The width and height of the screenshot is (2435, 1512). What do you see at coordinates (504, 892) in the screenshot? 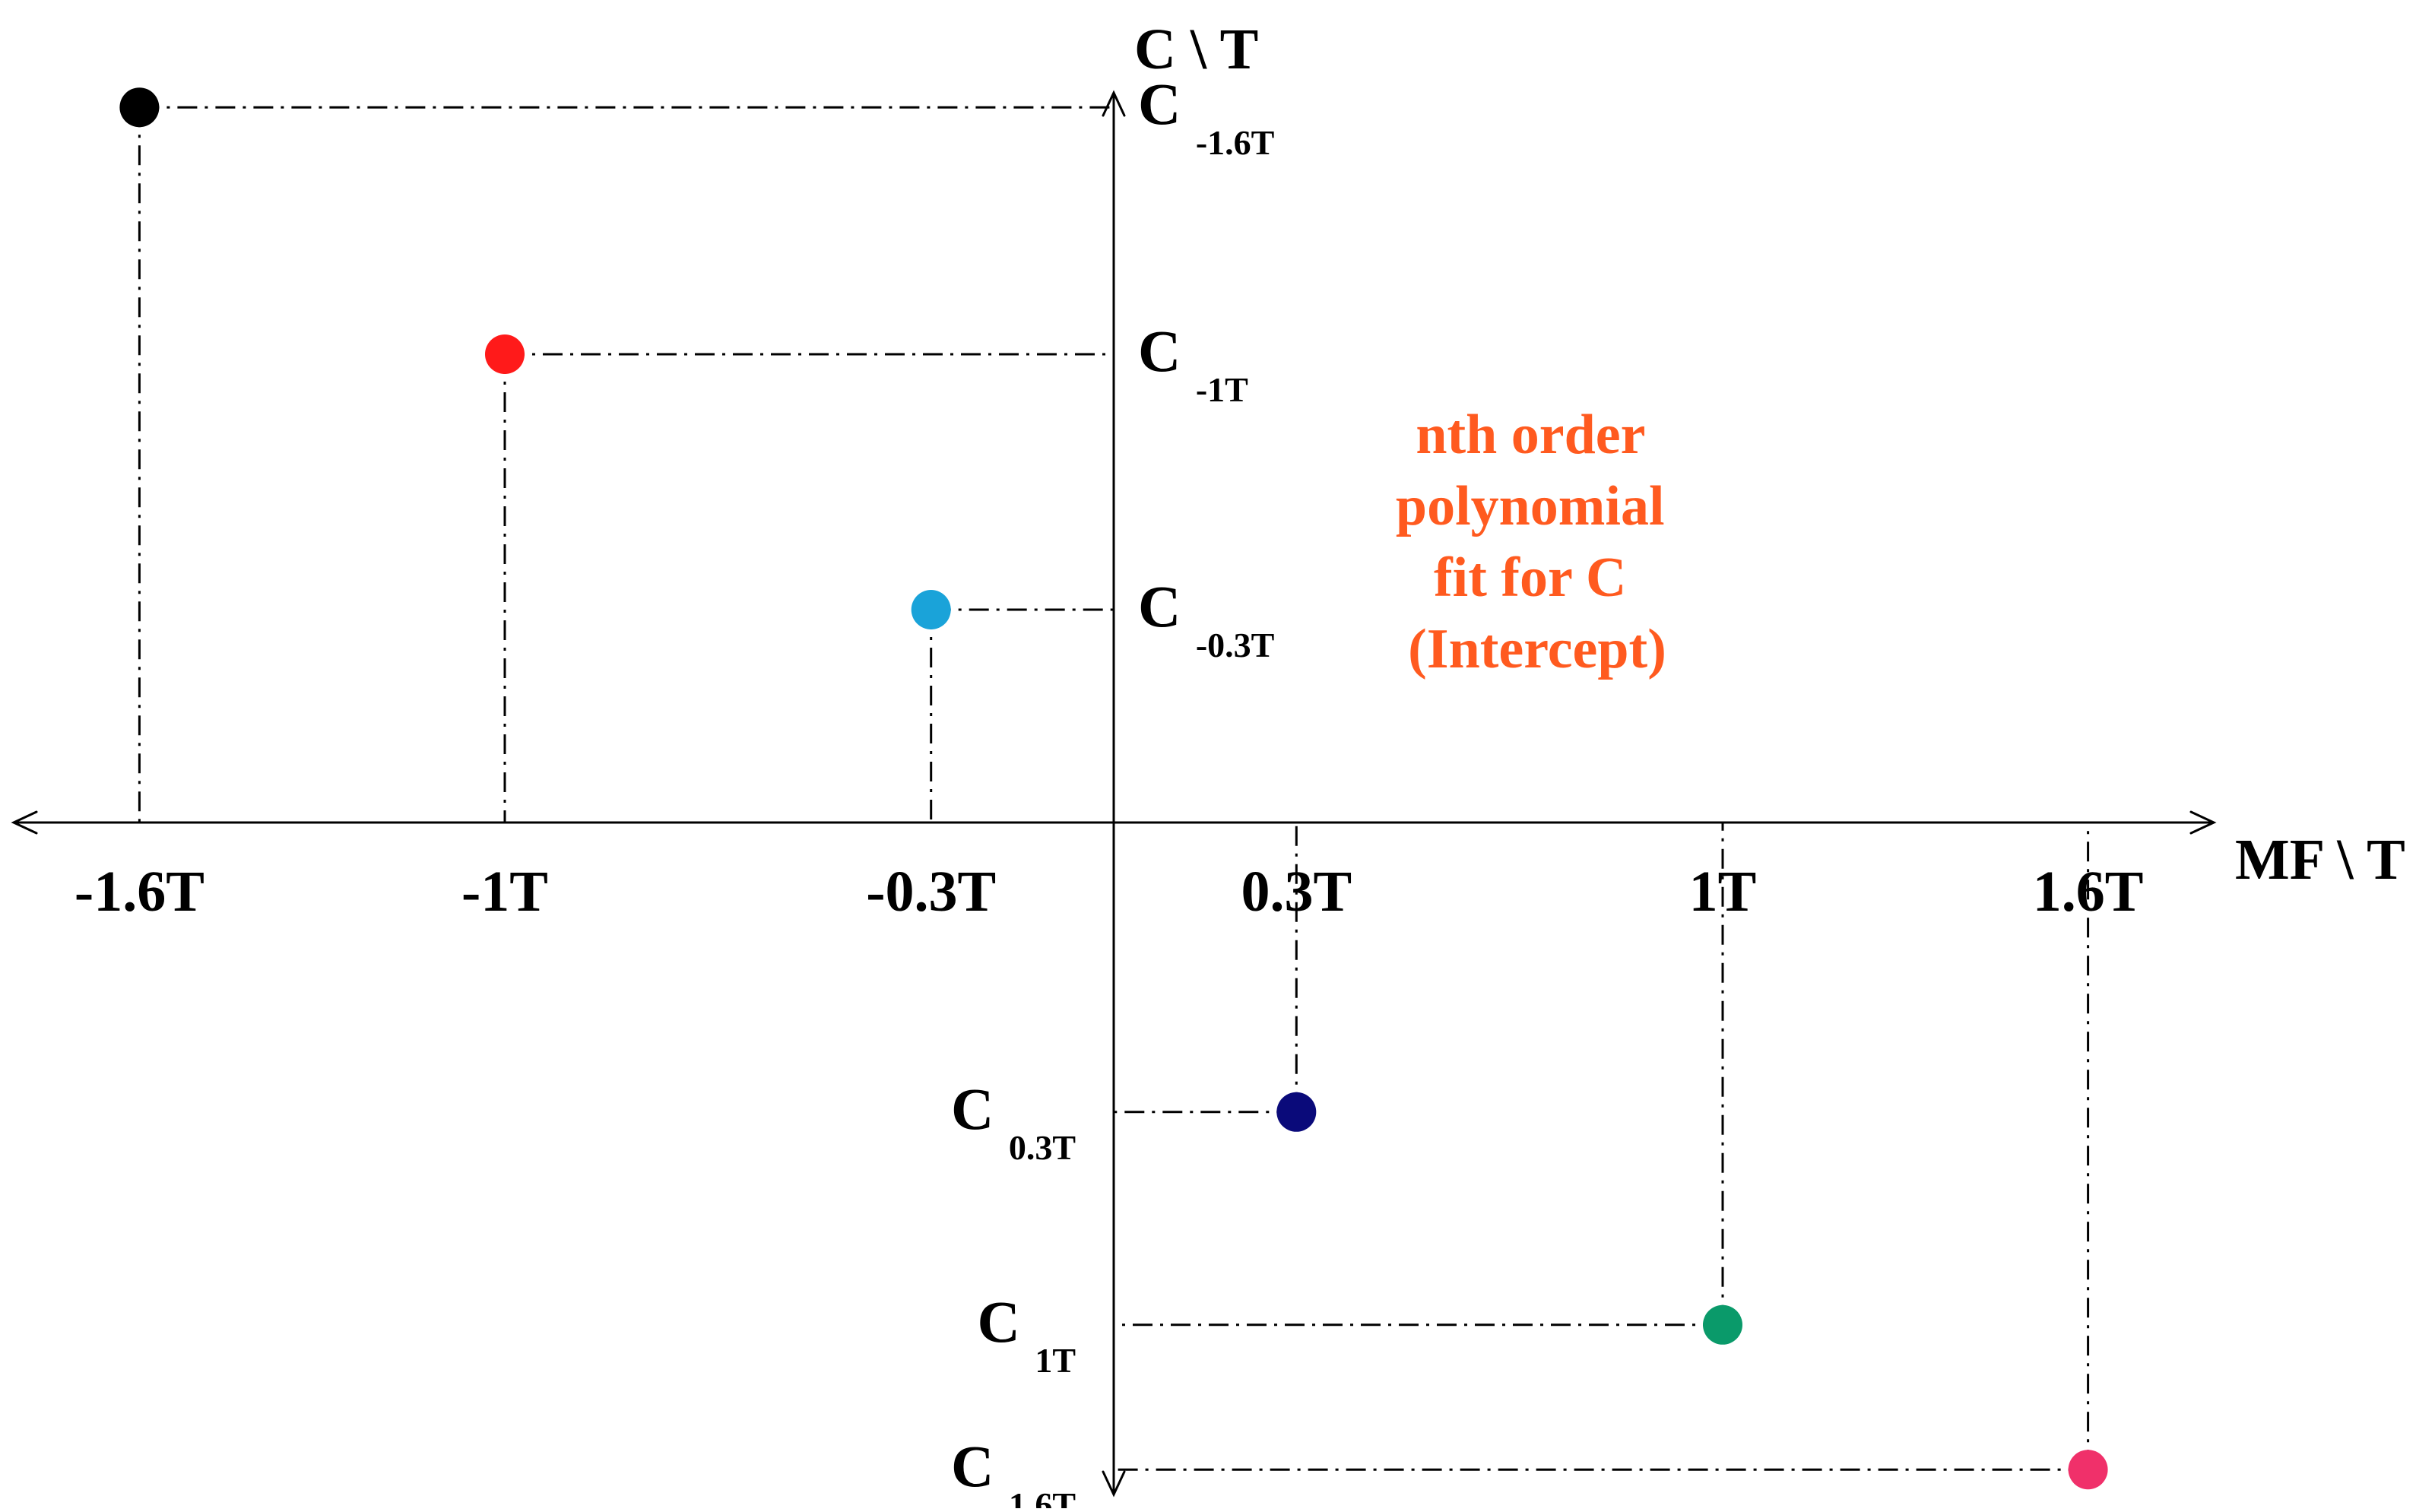
I see `x-tick-label-1: -1T` at bounding box center [504, 892].